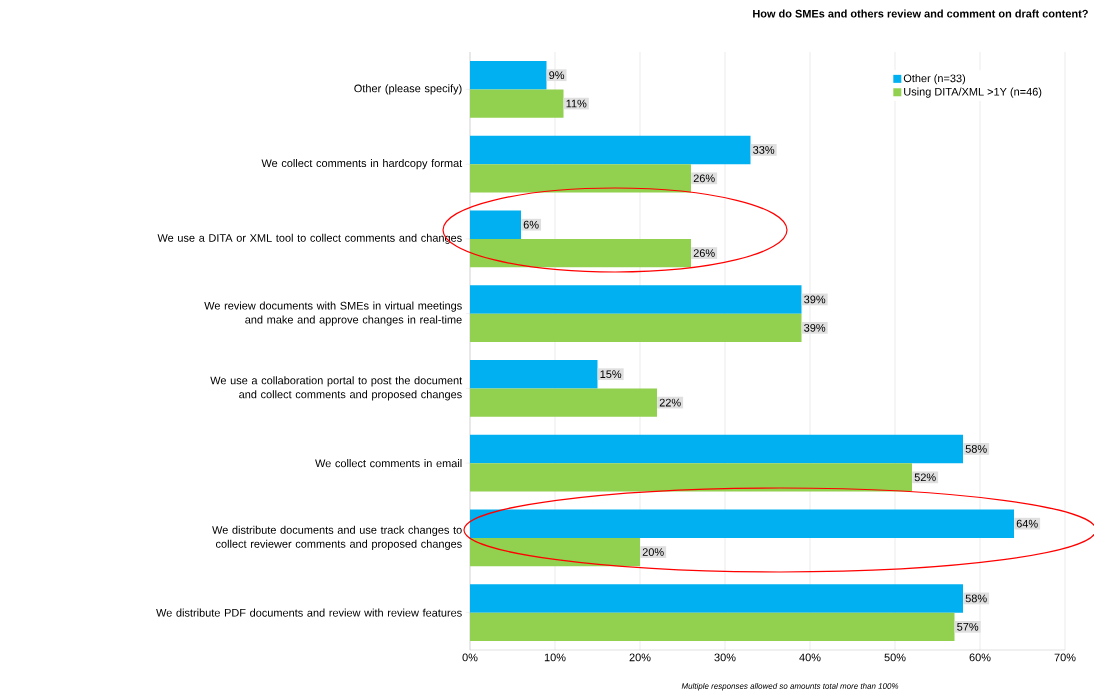 The width and height of the screenshot is (1094, 696). I want to click on legend-label: Other (n=33), so click(934, 79).